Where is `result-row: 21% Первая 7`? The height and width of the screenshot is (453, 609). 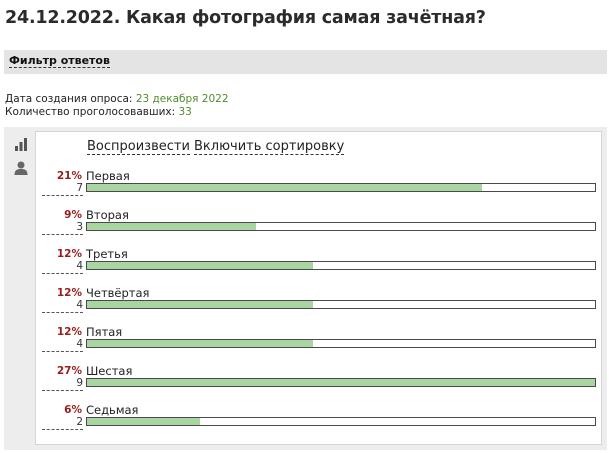
result-row: 21% Первая 7 is located at coordinates (316, 187).